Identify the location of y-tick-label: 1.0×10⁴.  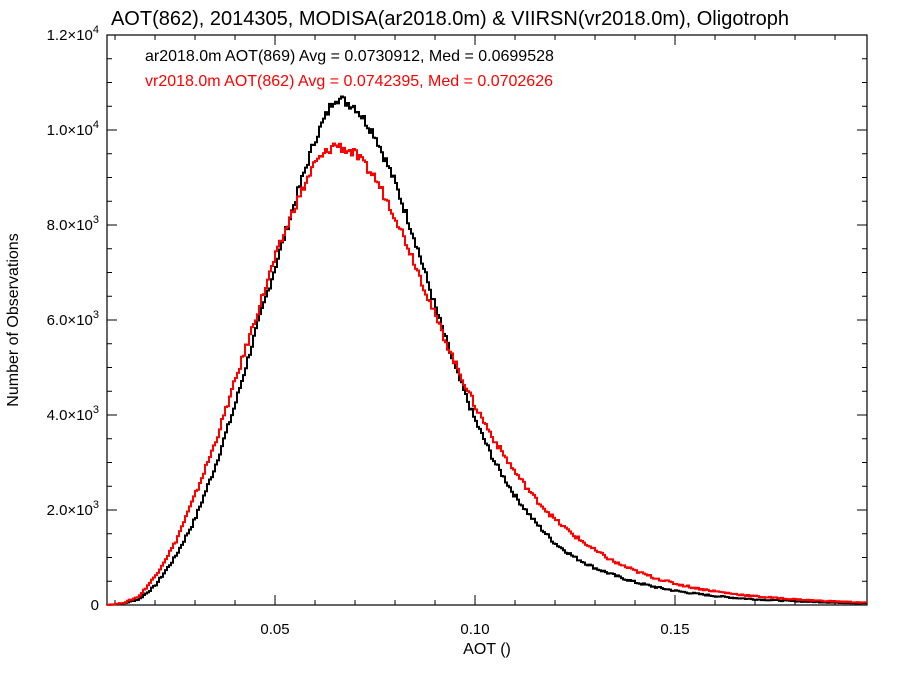
(73, 129).